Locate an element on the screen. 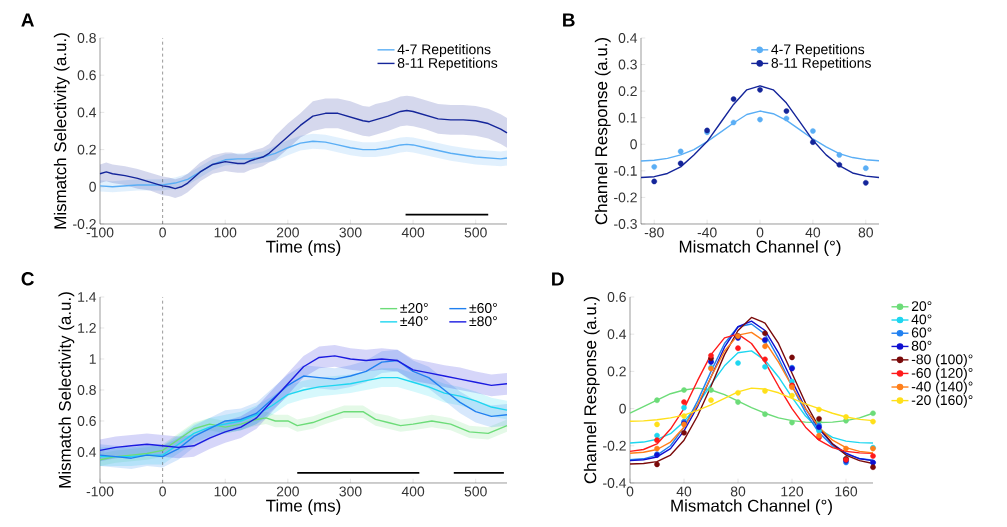  legend-label: 80° is located at coordinates (921, 345).